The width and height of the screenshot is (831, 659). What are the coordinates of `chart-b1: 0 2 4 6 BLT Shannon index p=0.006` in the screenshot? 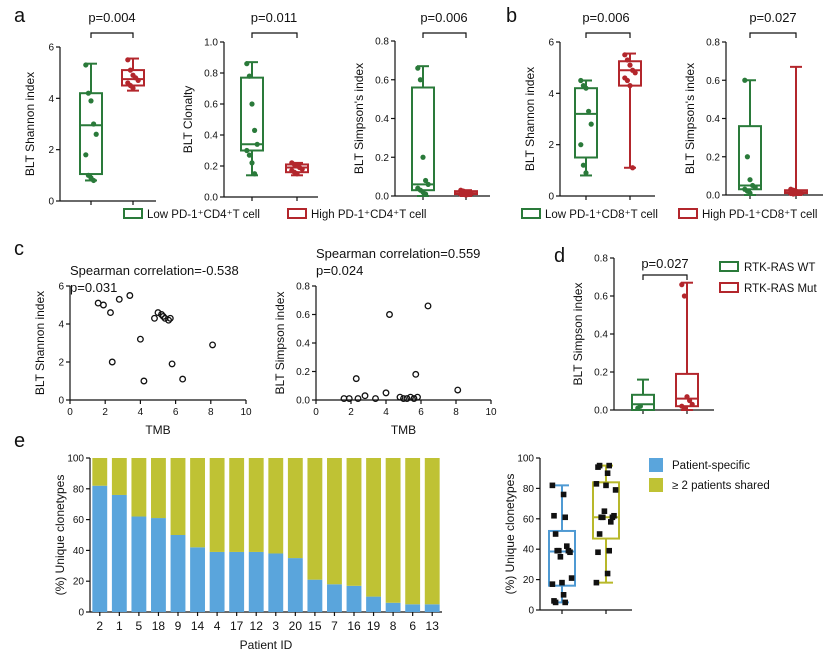 It's located at (589, 106).